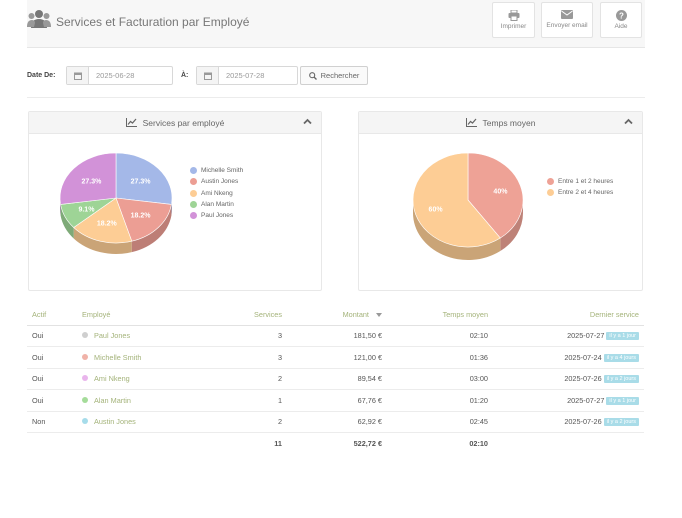  Describe the element at coordinates (52, 315) in the screenshot. I see `col-actif: Actif` at that location.